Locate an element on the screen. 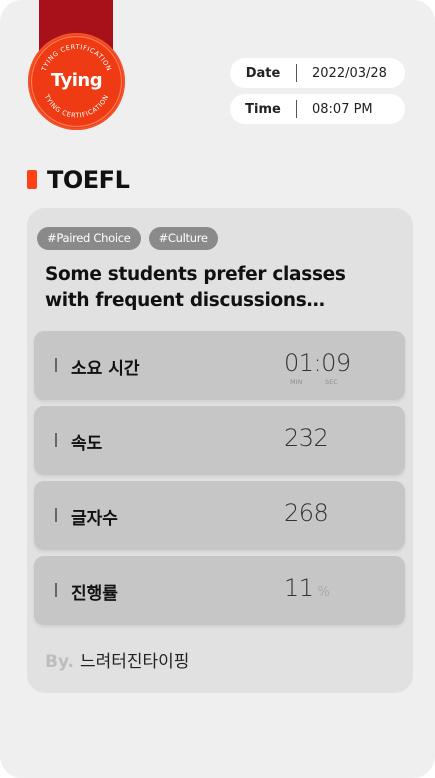 This screenshot has height=778, width=435. stat-value-group: 11% is located at coordinates (307, 588).